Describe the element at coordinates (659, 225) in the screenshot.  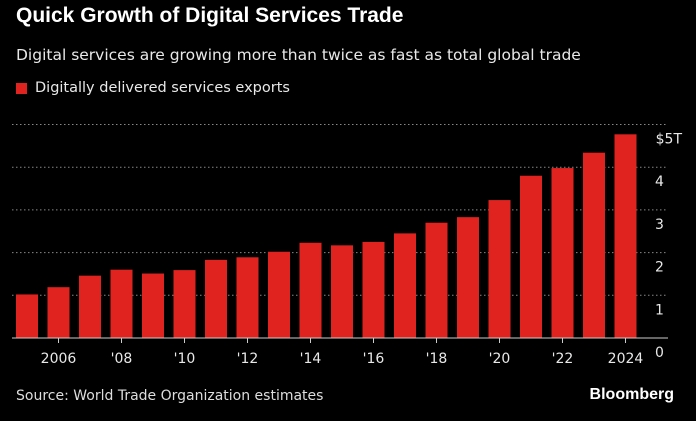
I see `y-tick-label: 3` at that location.